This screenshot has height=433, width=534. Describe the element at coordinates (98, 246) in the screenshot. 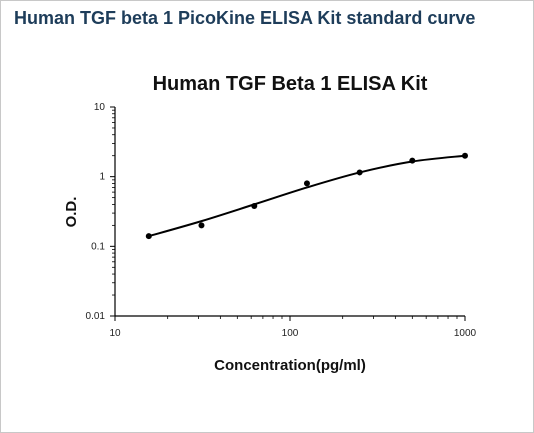

I see `y-tick-label: 0.1` at that location.